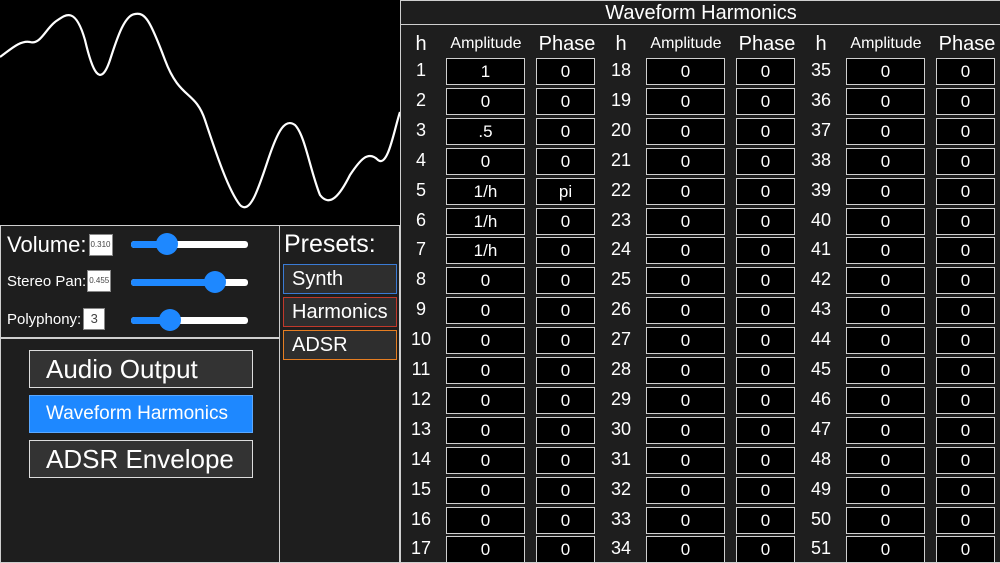 Image resolution: width=1000 pixels, height=563 pixels. I want to click on amplitude-field: 1, so click(485, 71).